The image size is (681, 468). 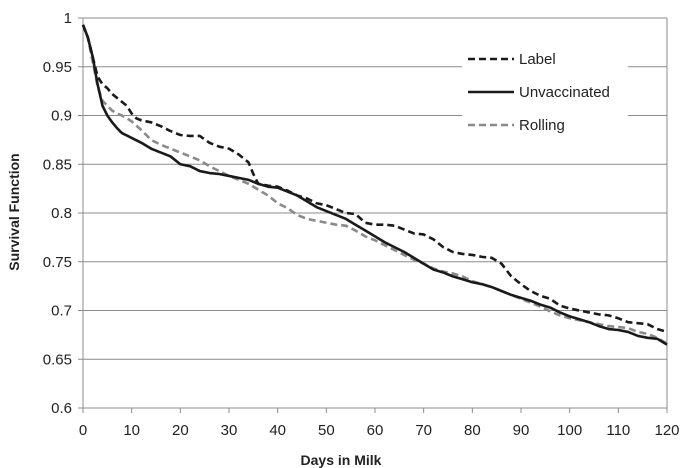 I want to click on y-axis-ticks: 0.6 0.65 0.7 0.75 0.8 0.85 0.9 0.95 1, so click(x=63, y=213).